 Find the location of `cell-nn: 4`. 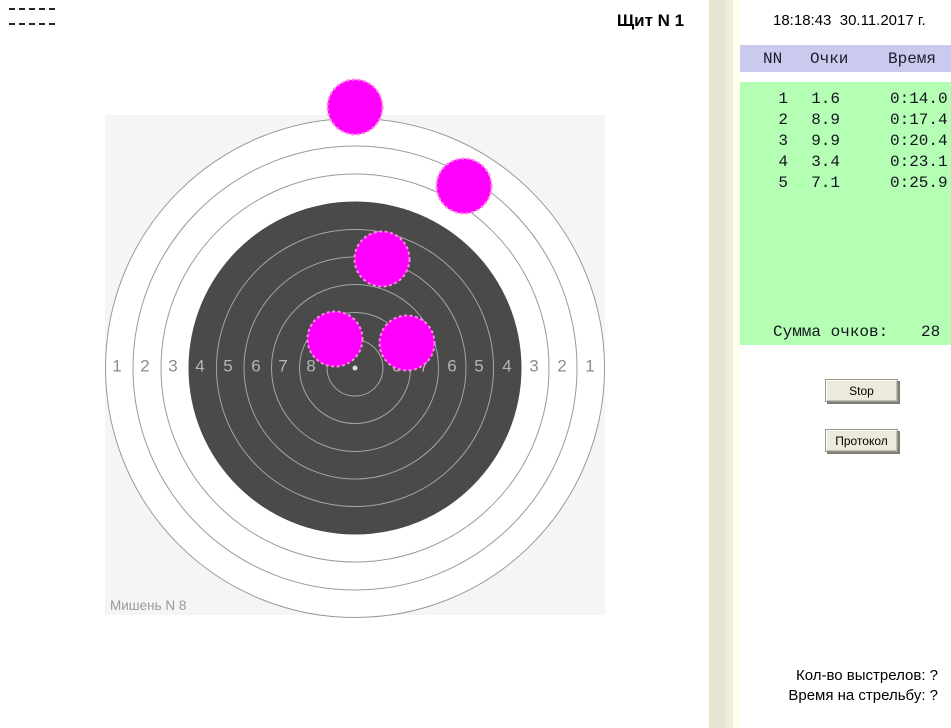

cell-nn: 4 is located at coordinates (783, 162).